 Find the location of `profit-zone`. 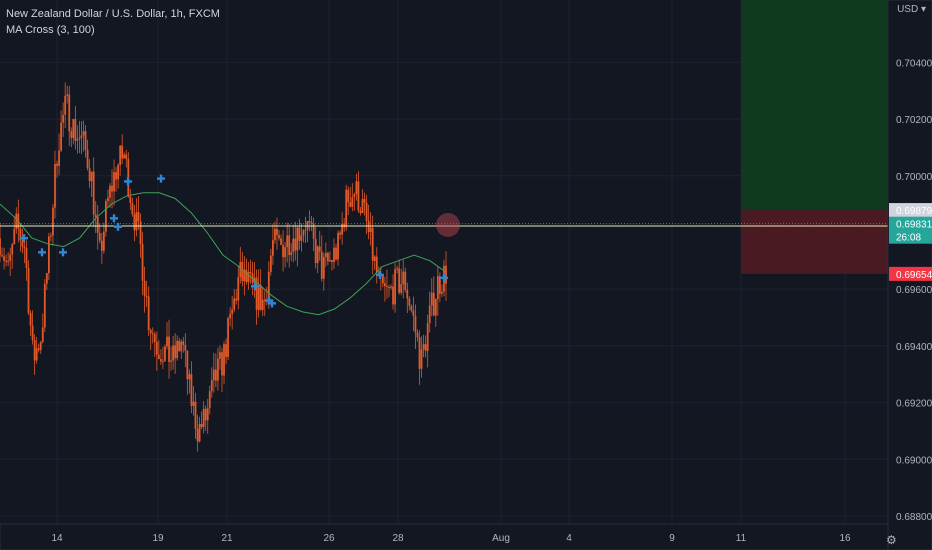

profit-zone is located at coordinates (814, 105).